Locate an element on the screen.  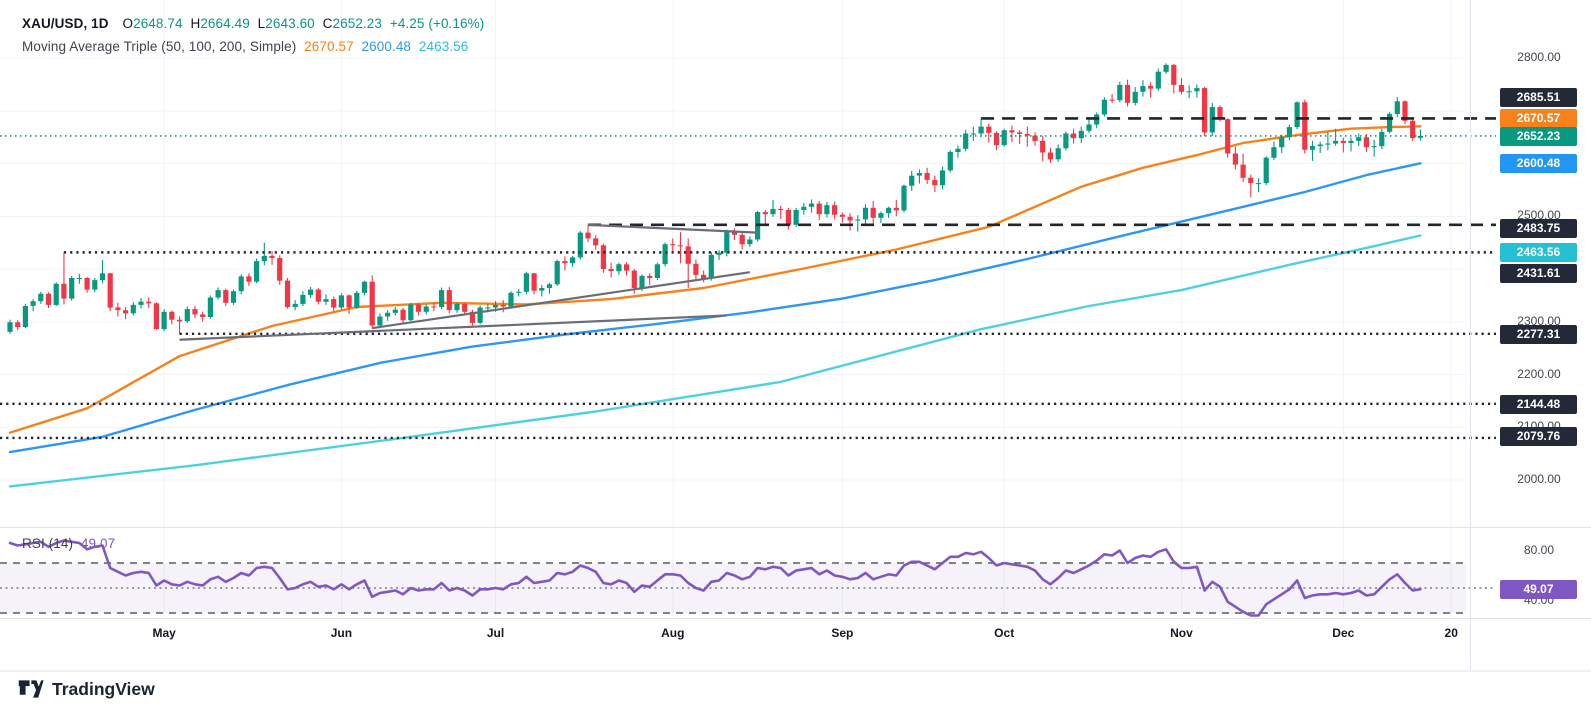
rsi-line is located at coordinates (715, 578).